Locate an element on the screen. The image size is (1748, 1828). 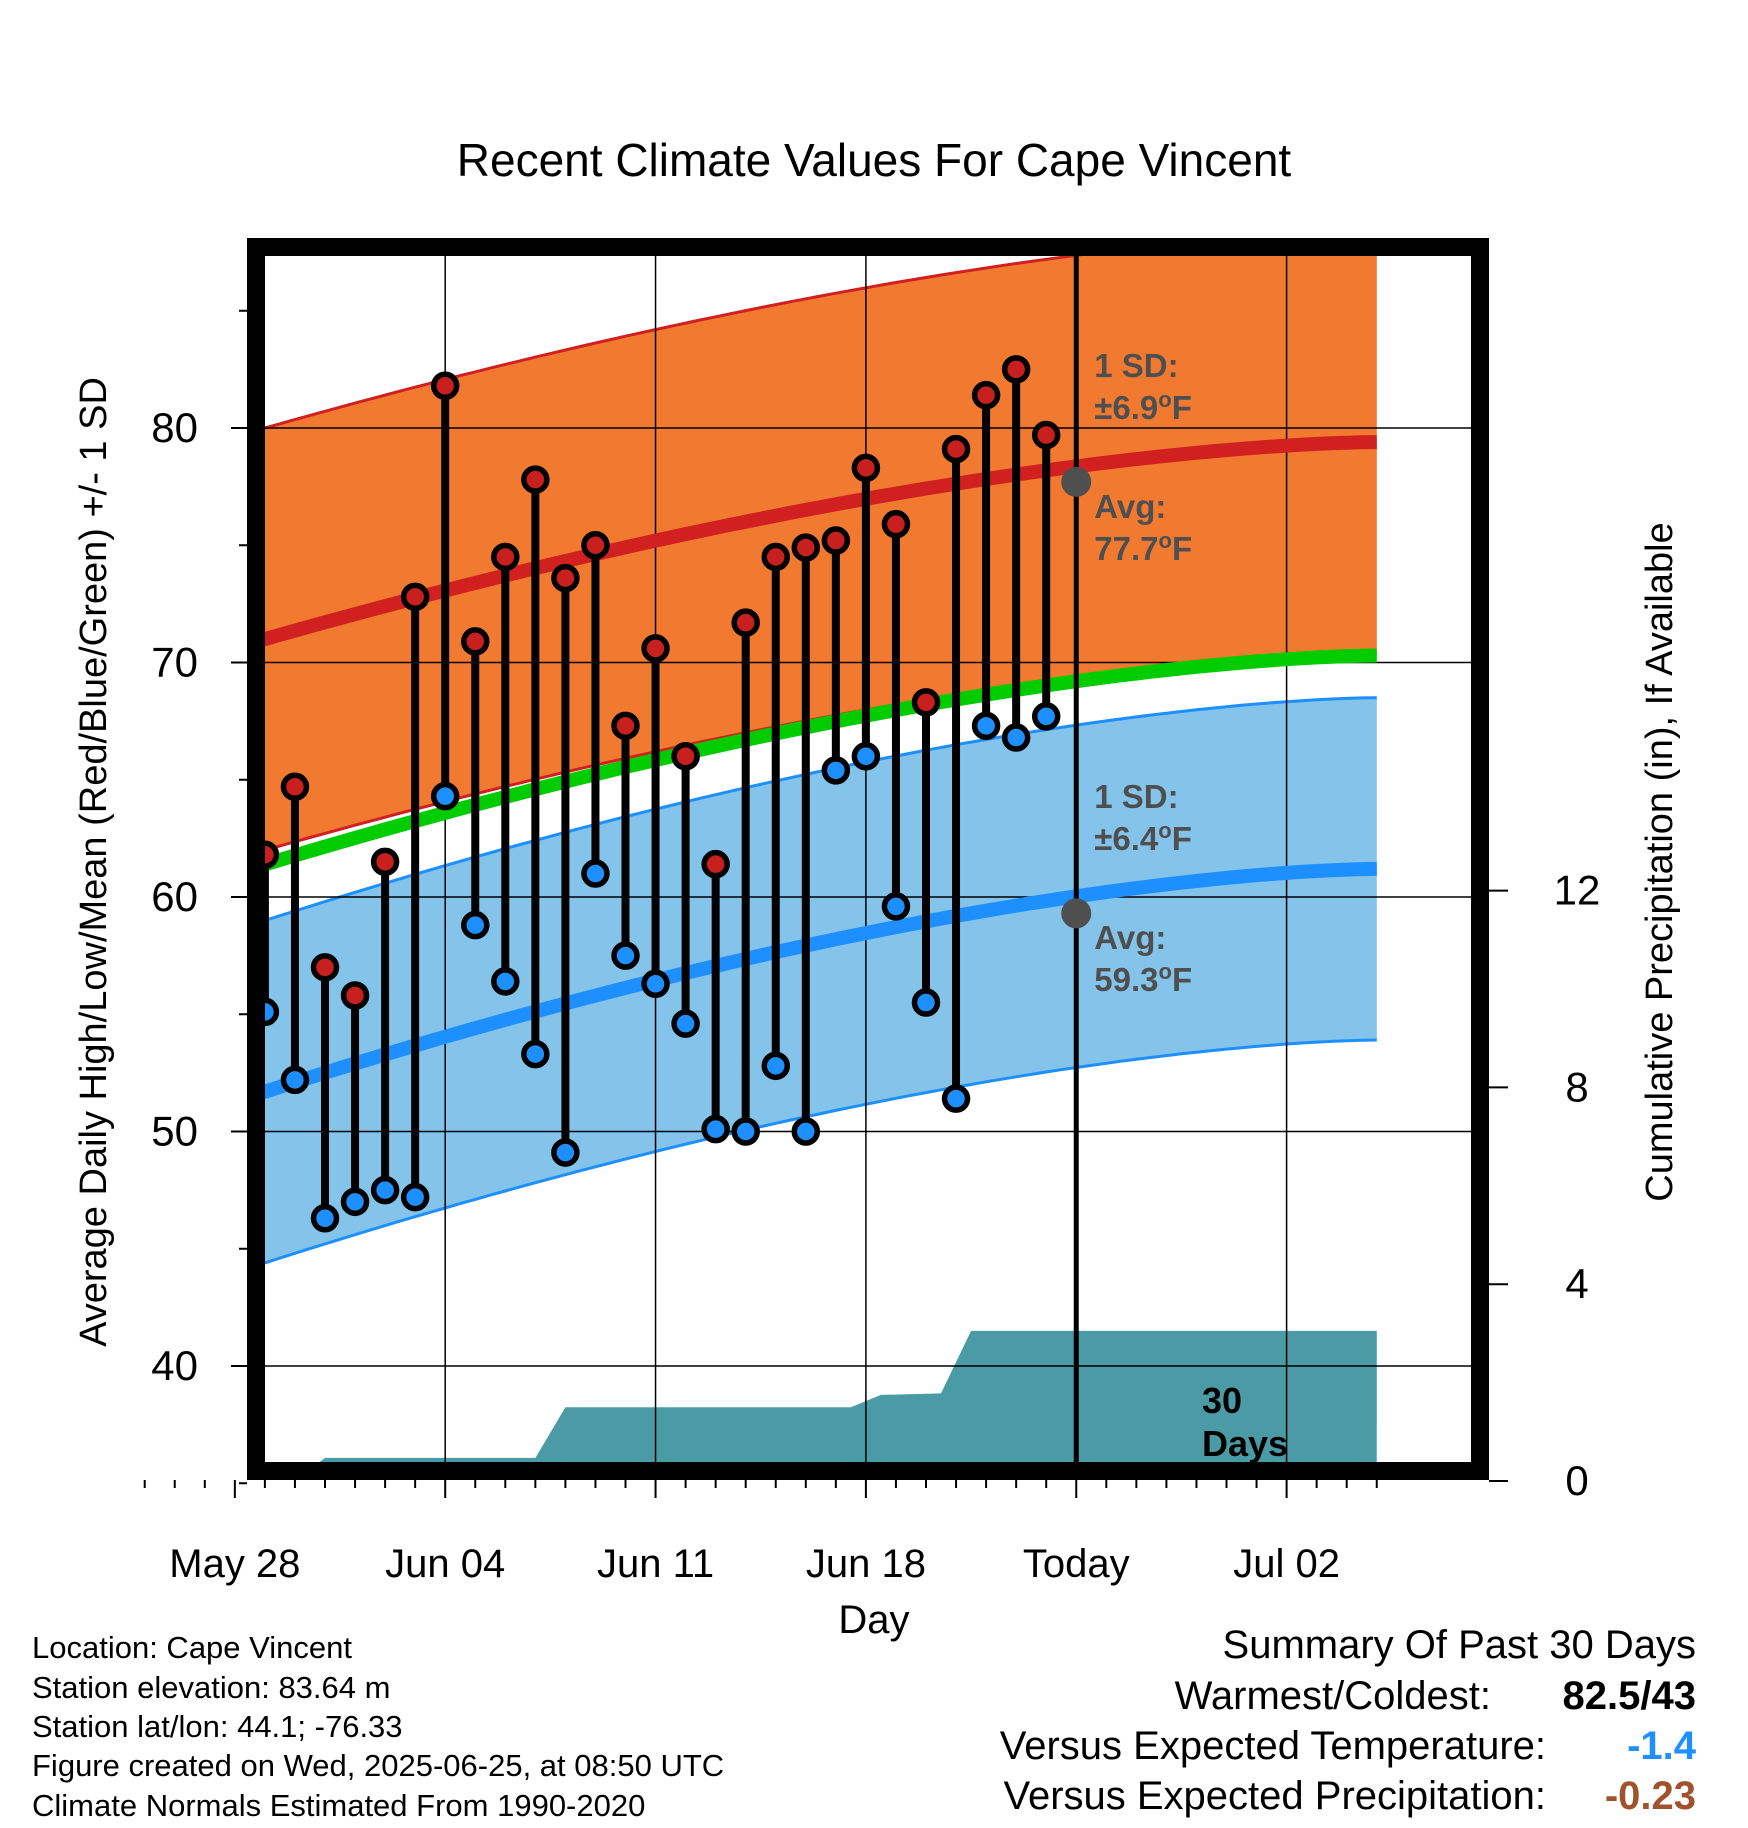
low-band-lower is located at coordinates (816, 1153).